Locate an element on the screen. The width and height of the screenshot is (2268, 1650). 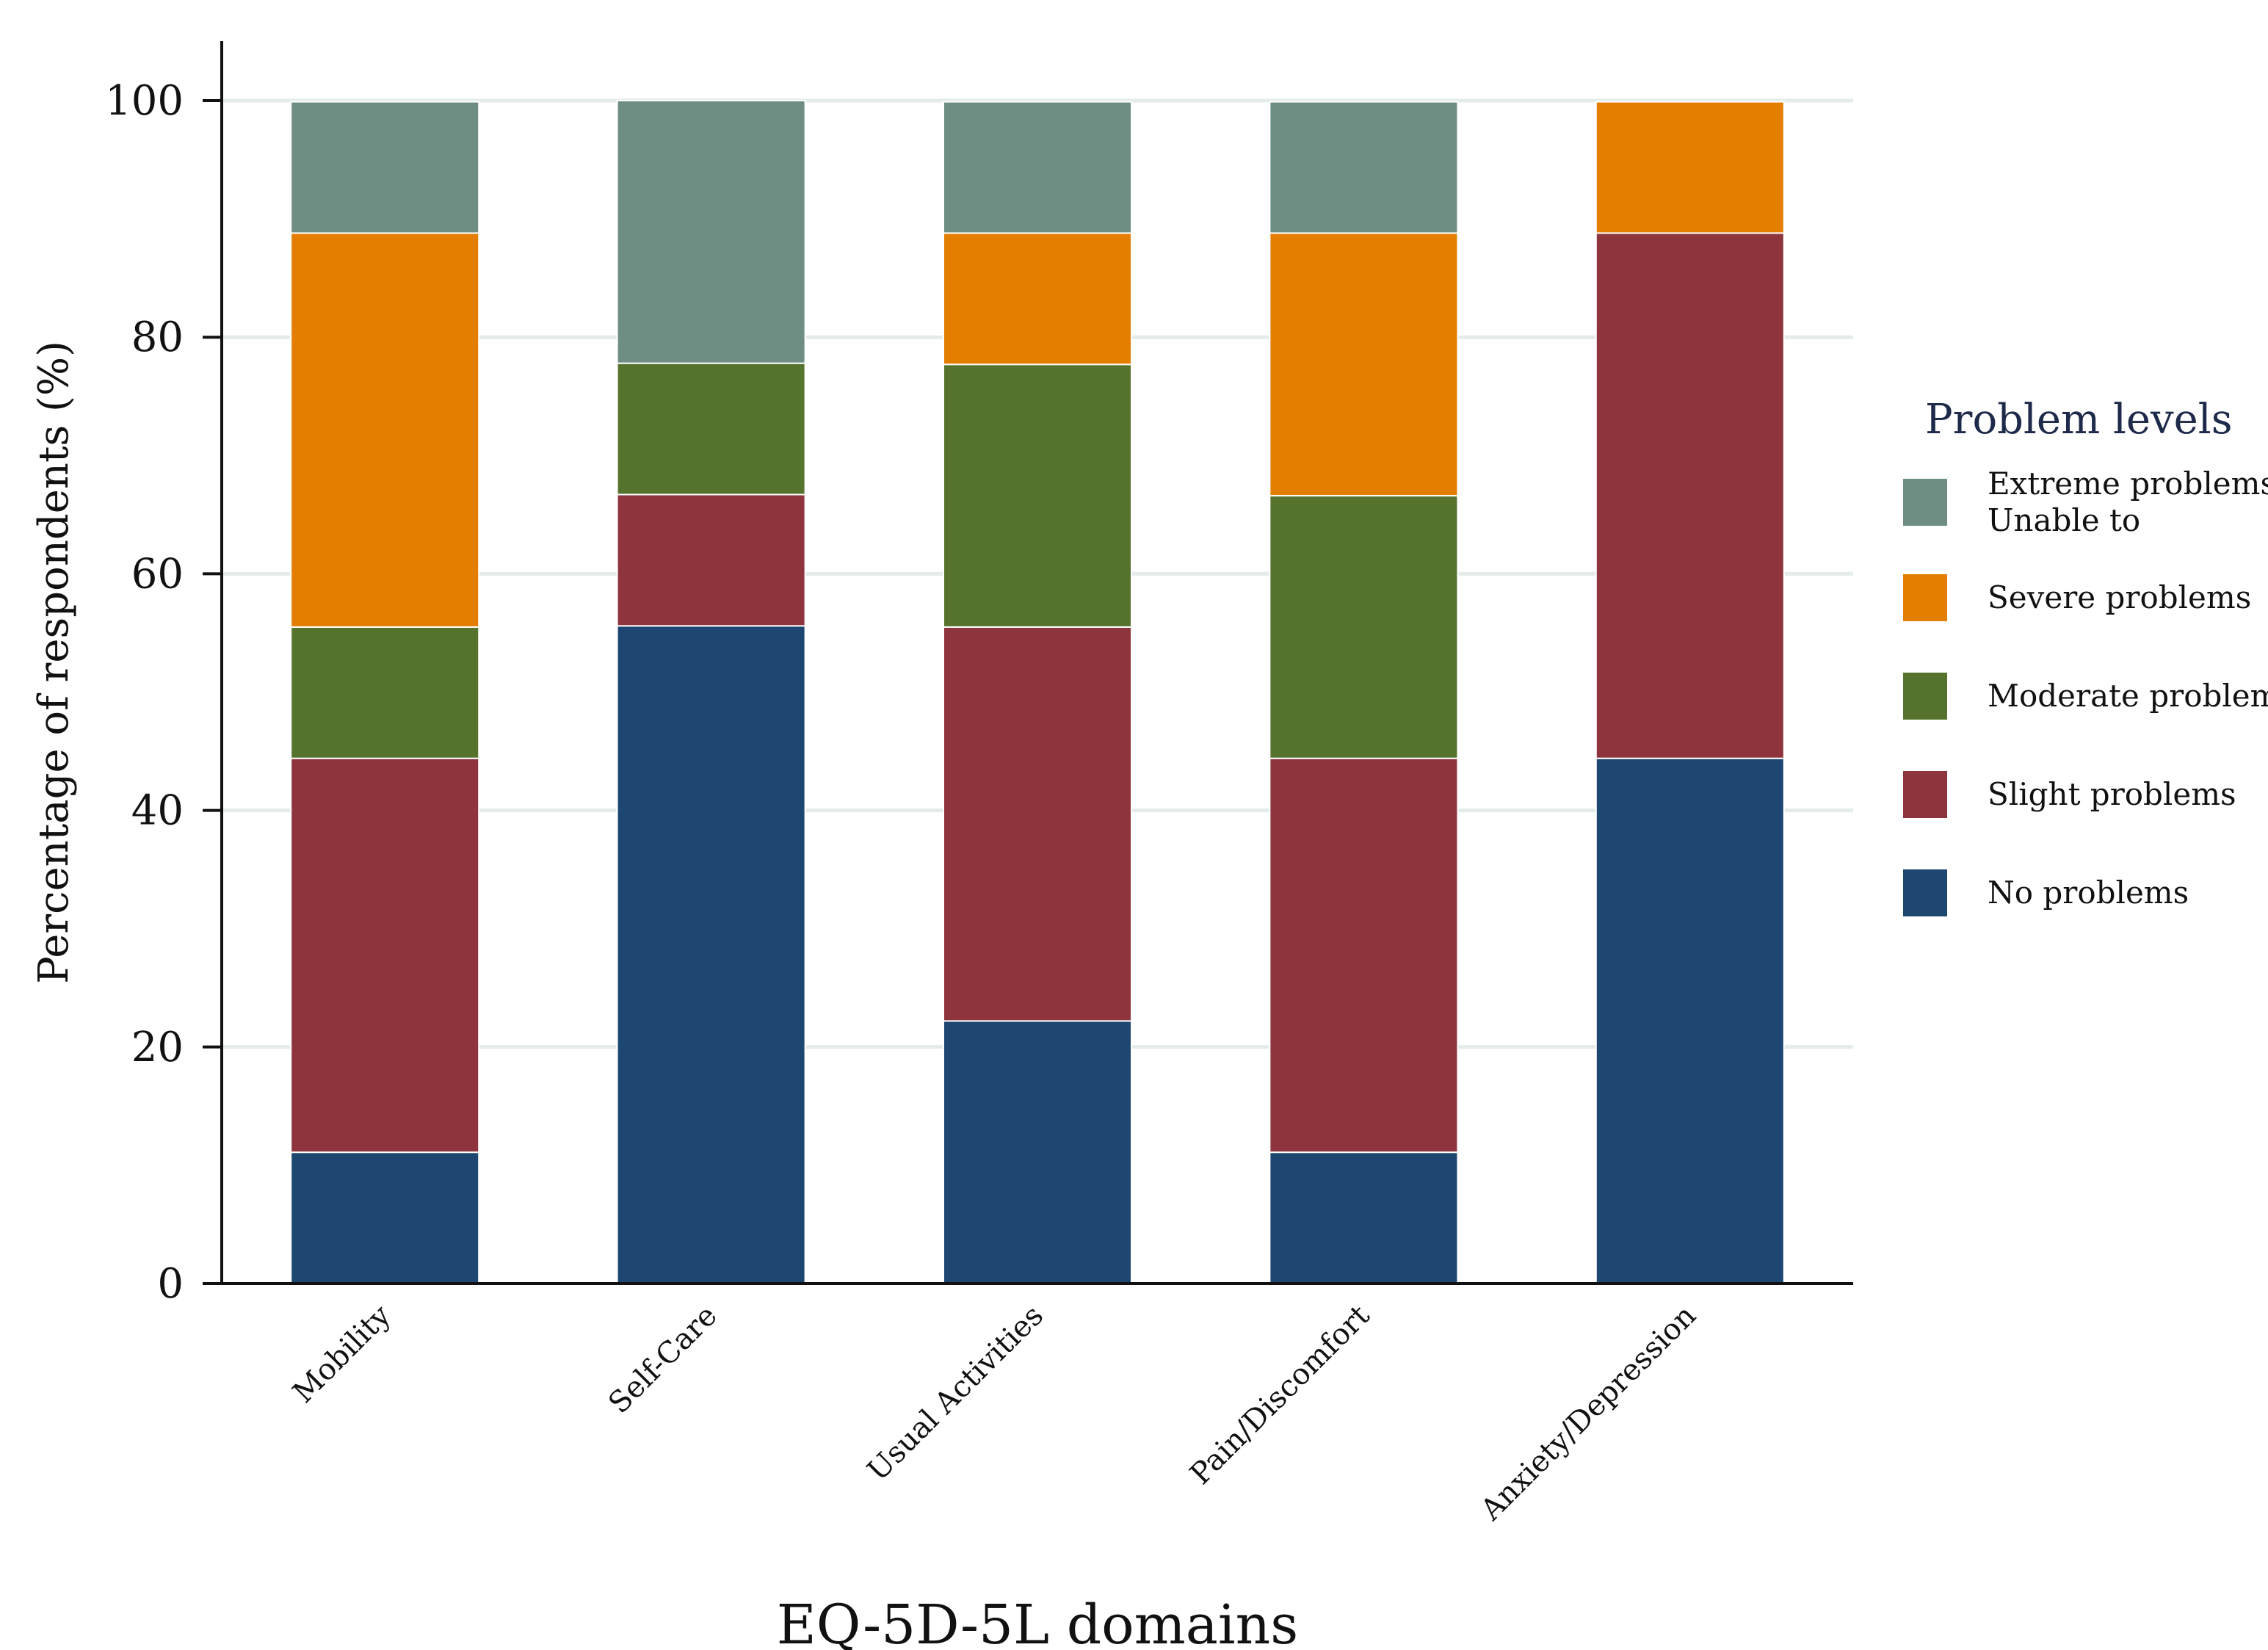
y-tick-label-100: 100 is located at coordinates (144, 101).